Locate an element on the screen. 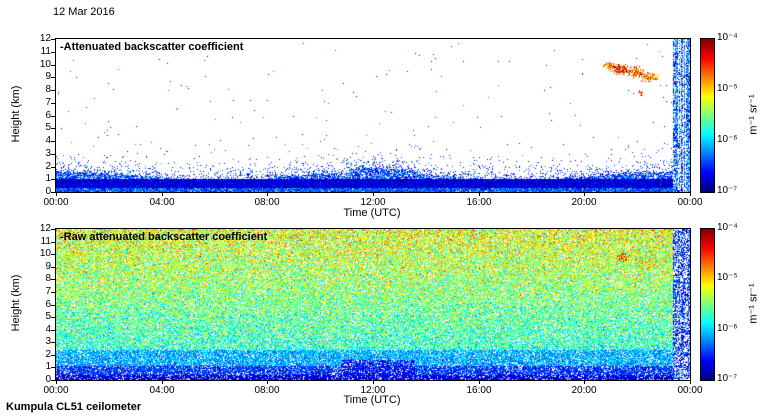 The height and width of the screenshot is (420, 780). y-tick-label: 2 is located at coordinates (48, 354).